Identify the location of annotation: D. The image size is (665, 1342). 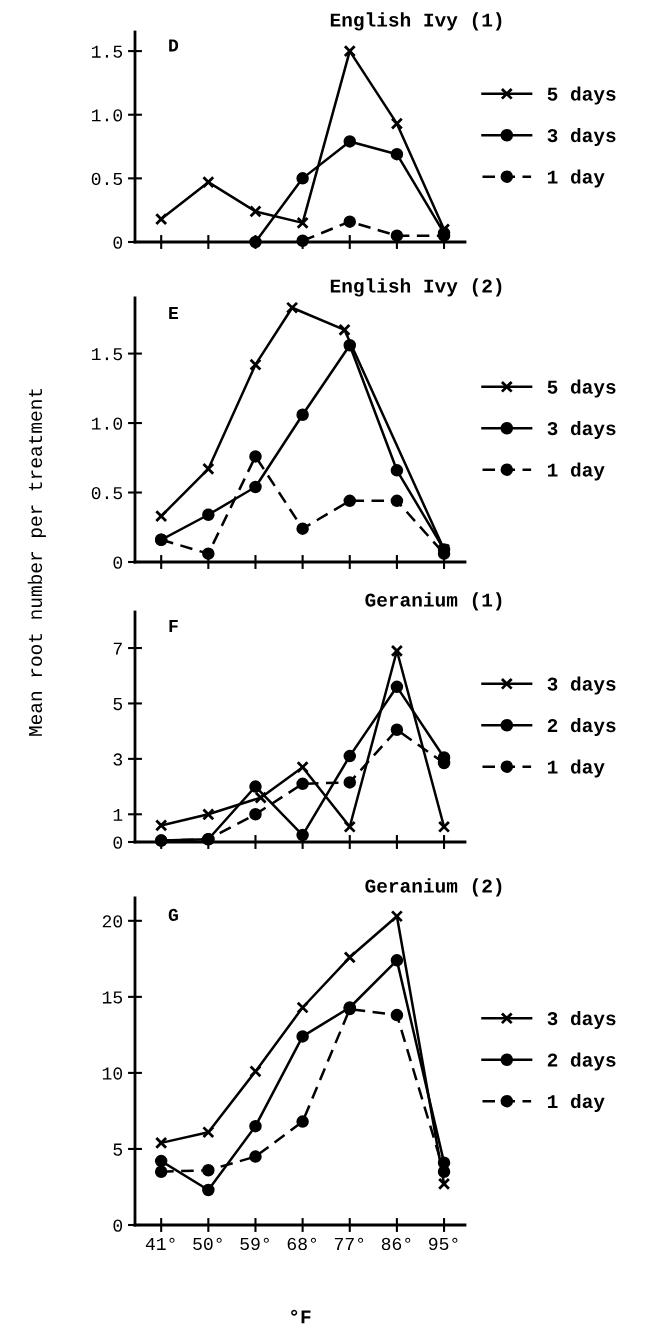
(174, 45).